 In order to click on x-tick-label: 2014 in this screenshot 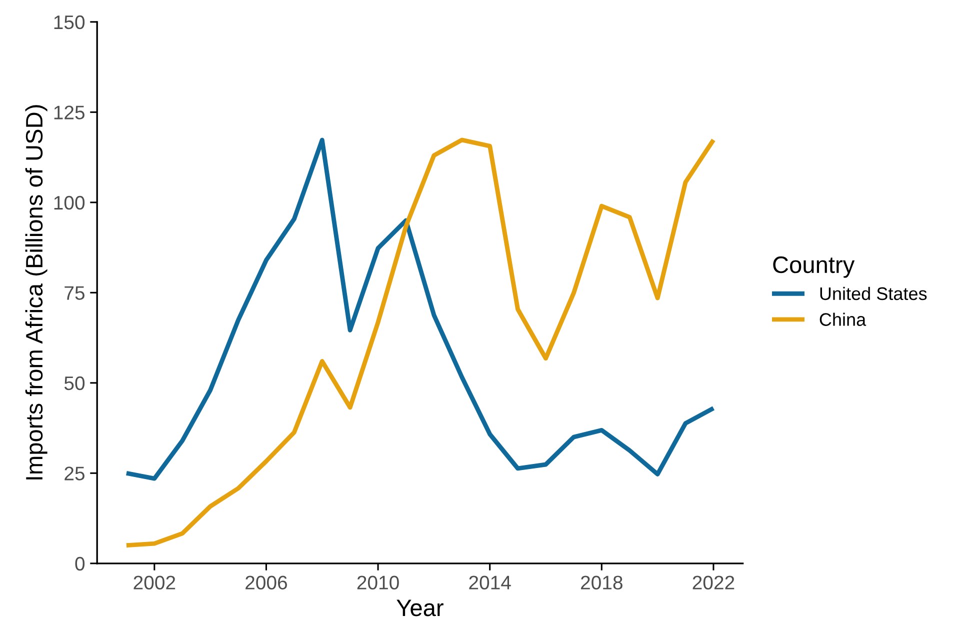, I will do `click(490, 583)`.